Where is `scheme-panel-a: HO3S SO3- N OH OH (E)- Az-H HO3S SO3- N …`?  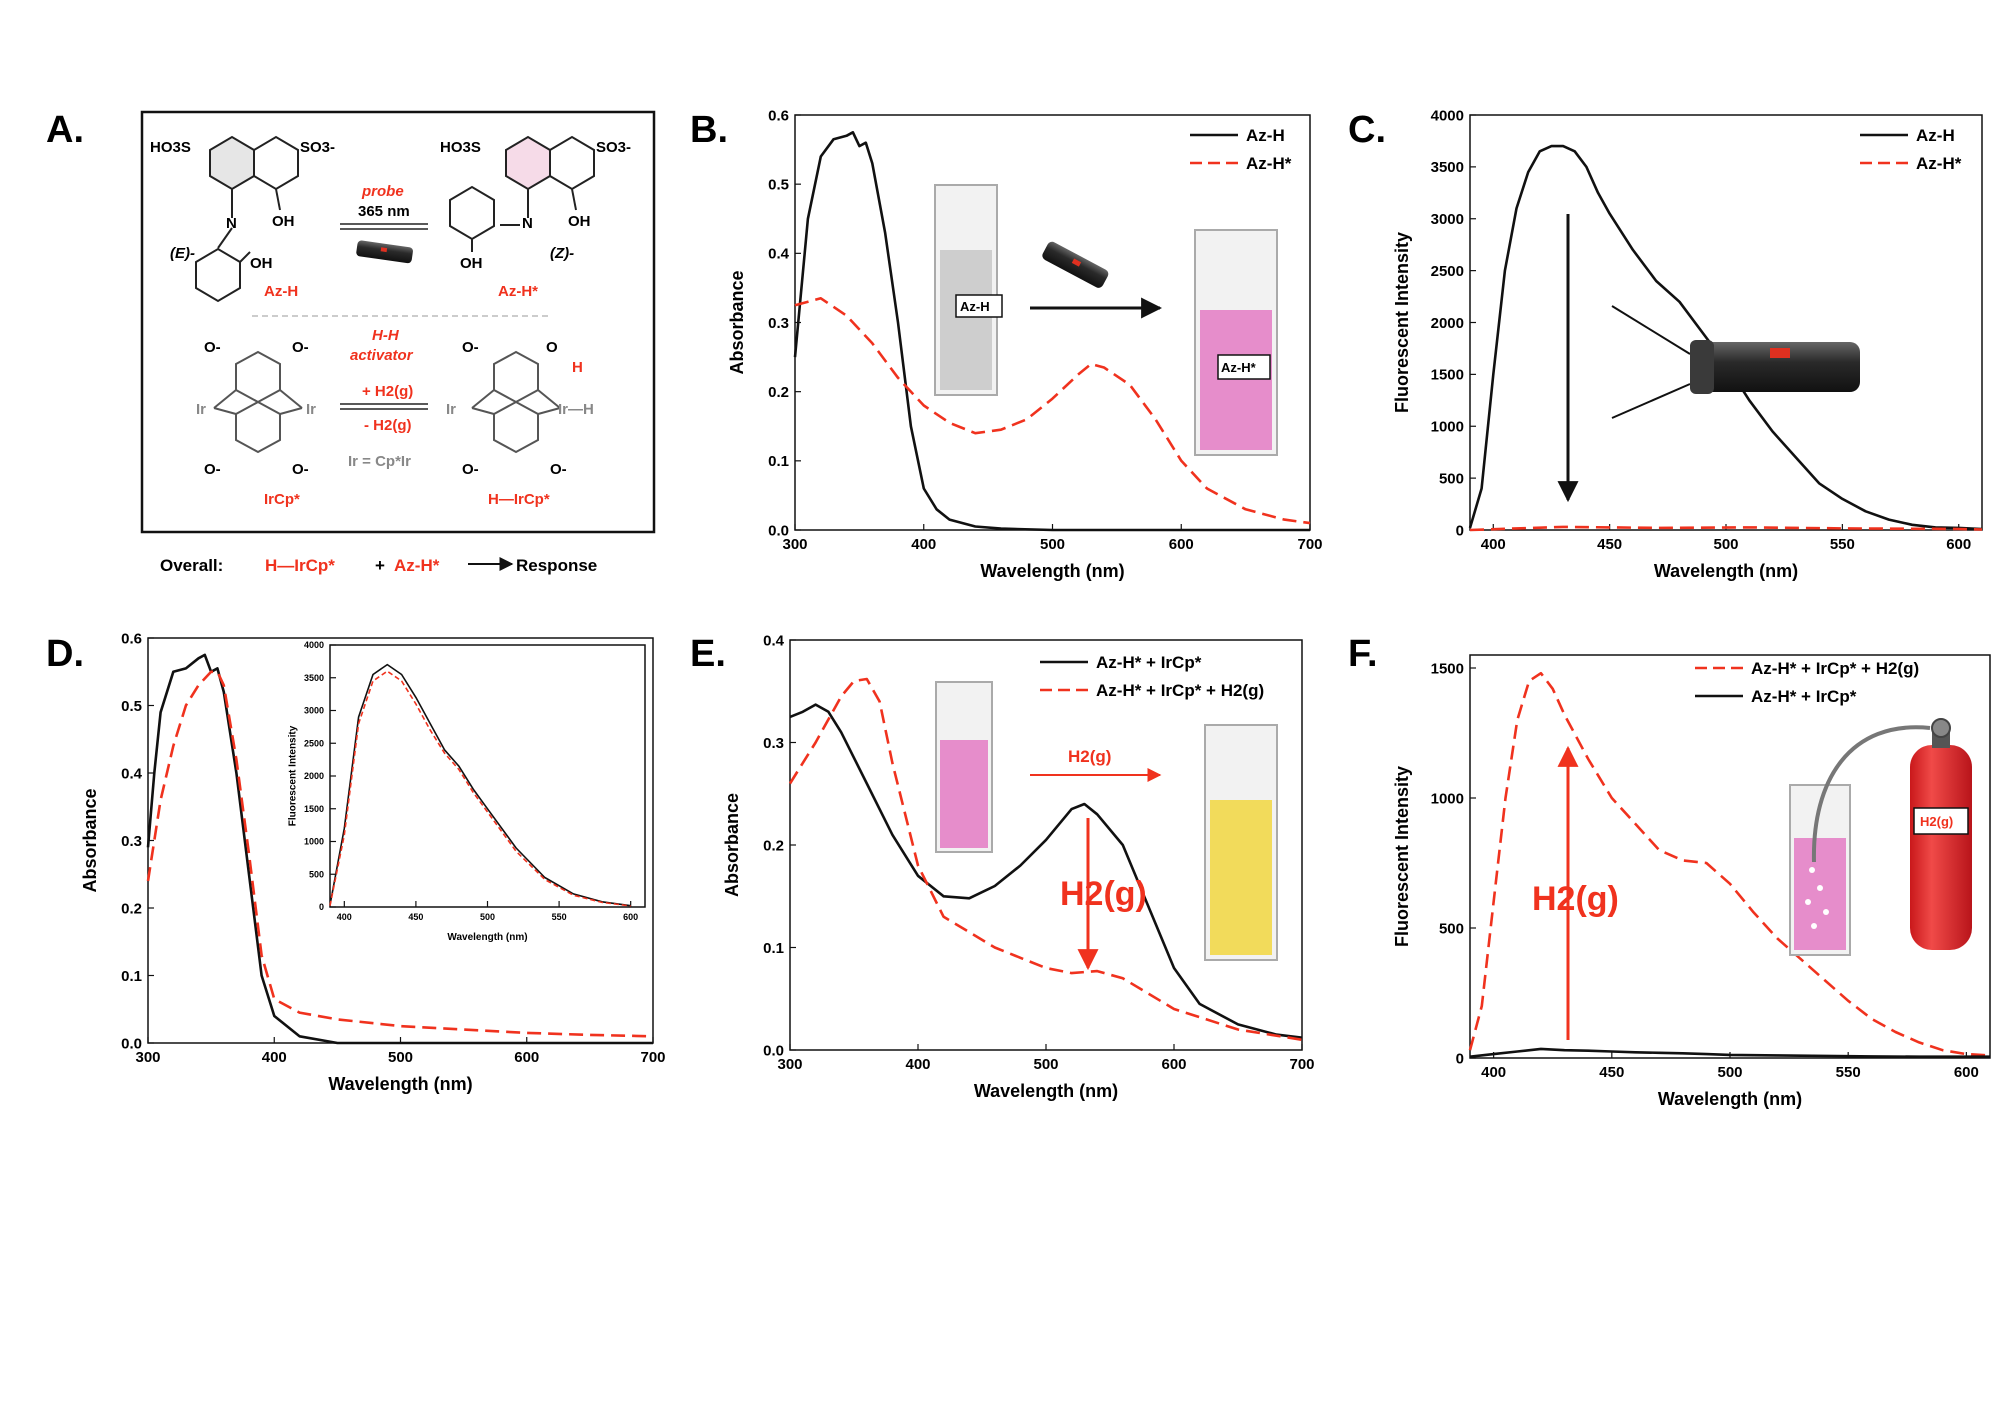 scheme-panel-a: HO3S SO3- N OH OH (E)- Az-H HO3S SO3- N … is located at coordinates (398, 322).